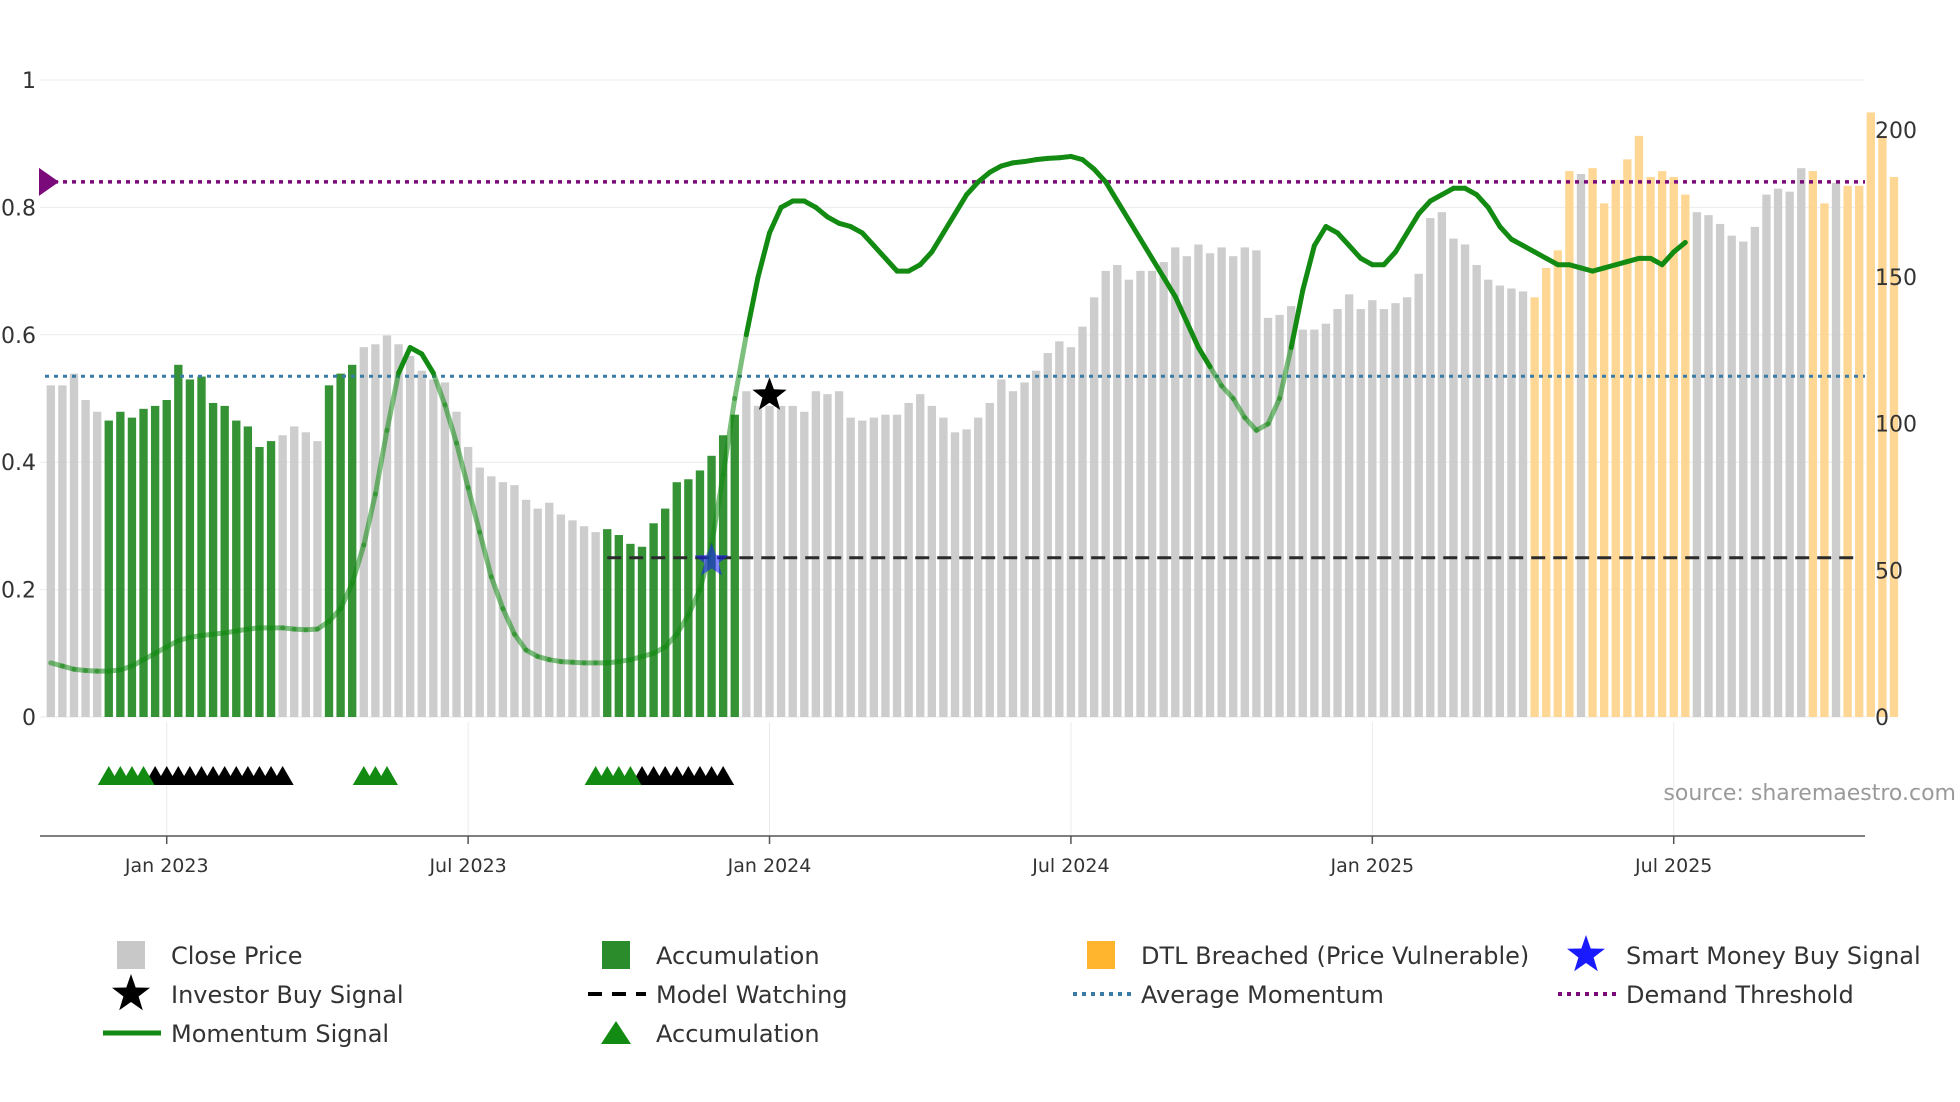 The image size is (1960, 1102). I want to click on legend-item-model_watching: Model Watching, so click(718, 995).